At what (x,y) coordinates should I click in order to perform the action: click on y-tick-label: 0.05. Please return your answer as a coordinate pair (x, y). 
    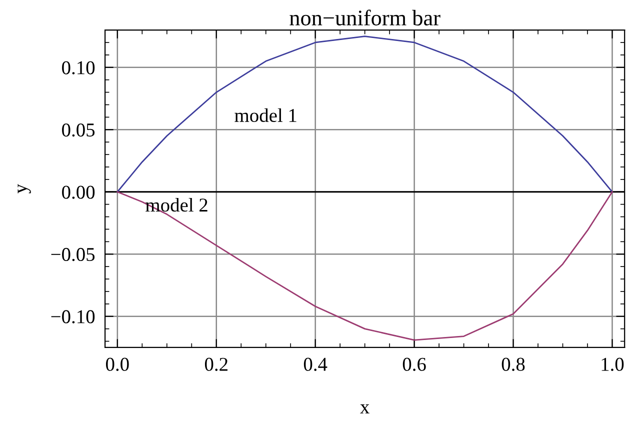
    Looking at the image, I should click on (78, 130).